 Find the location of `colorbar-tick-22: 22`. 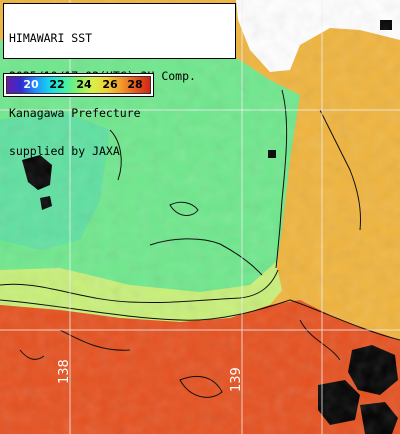

colorbar-tick-22: 22 is located at coordinates (57, 84).